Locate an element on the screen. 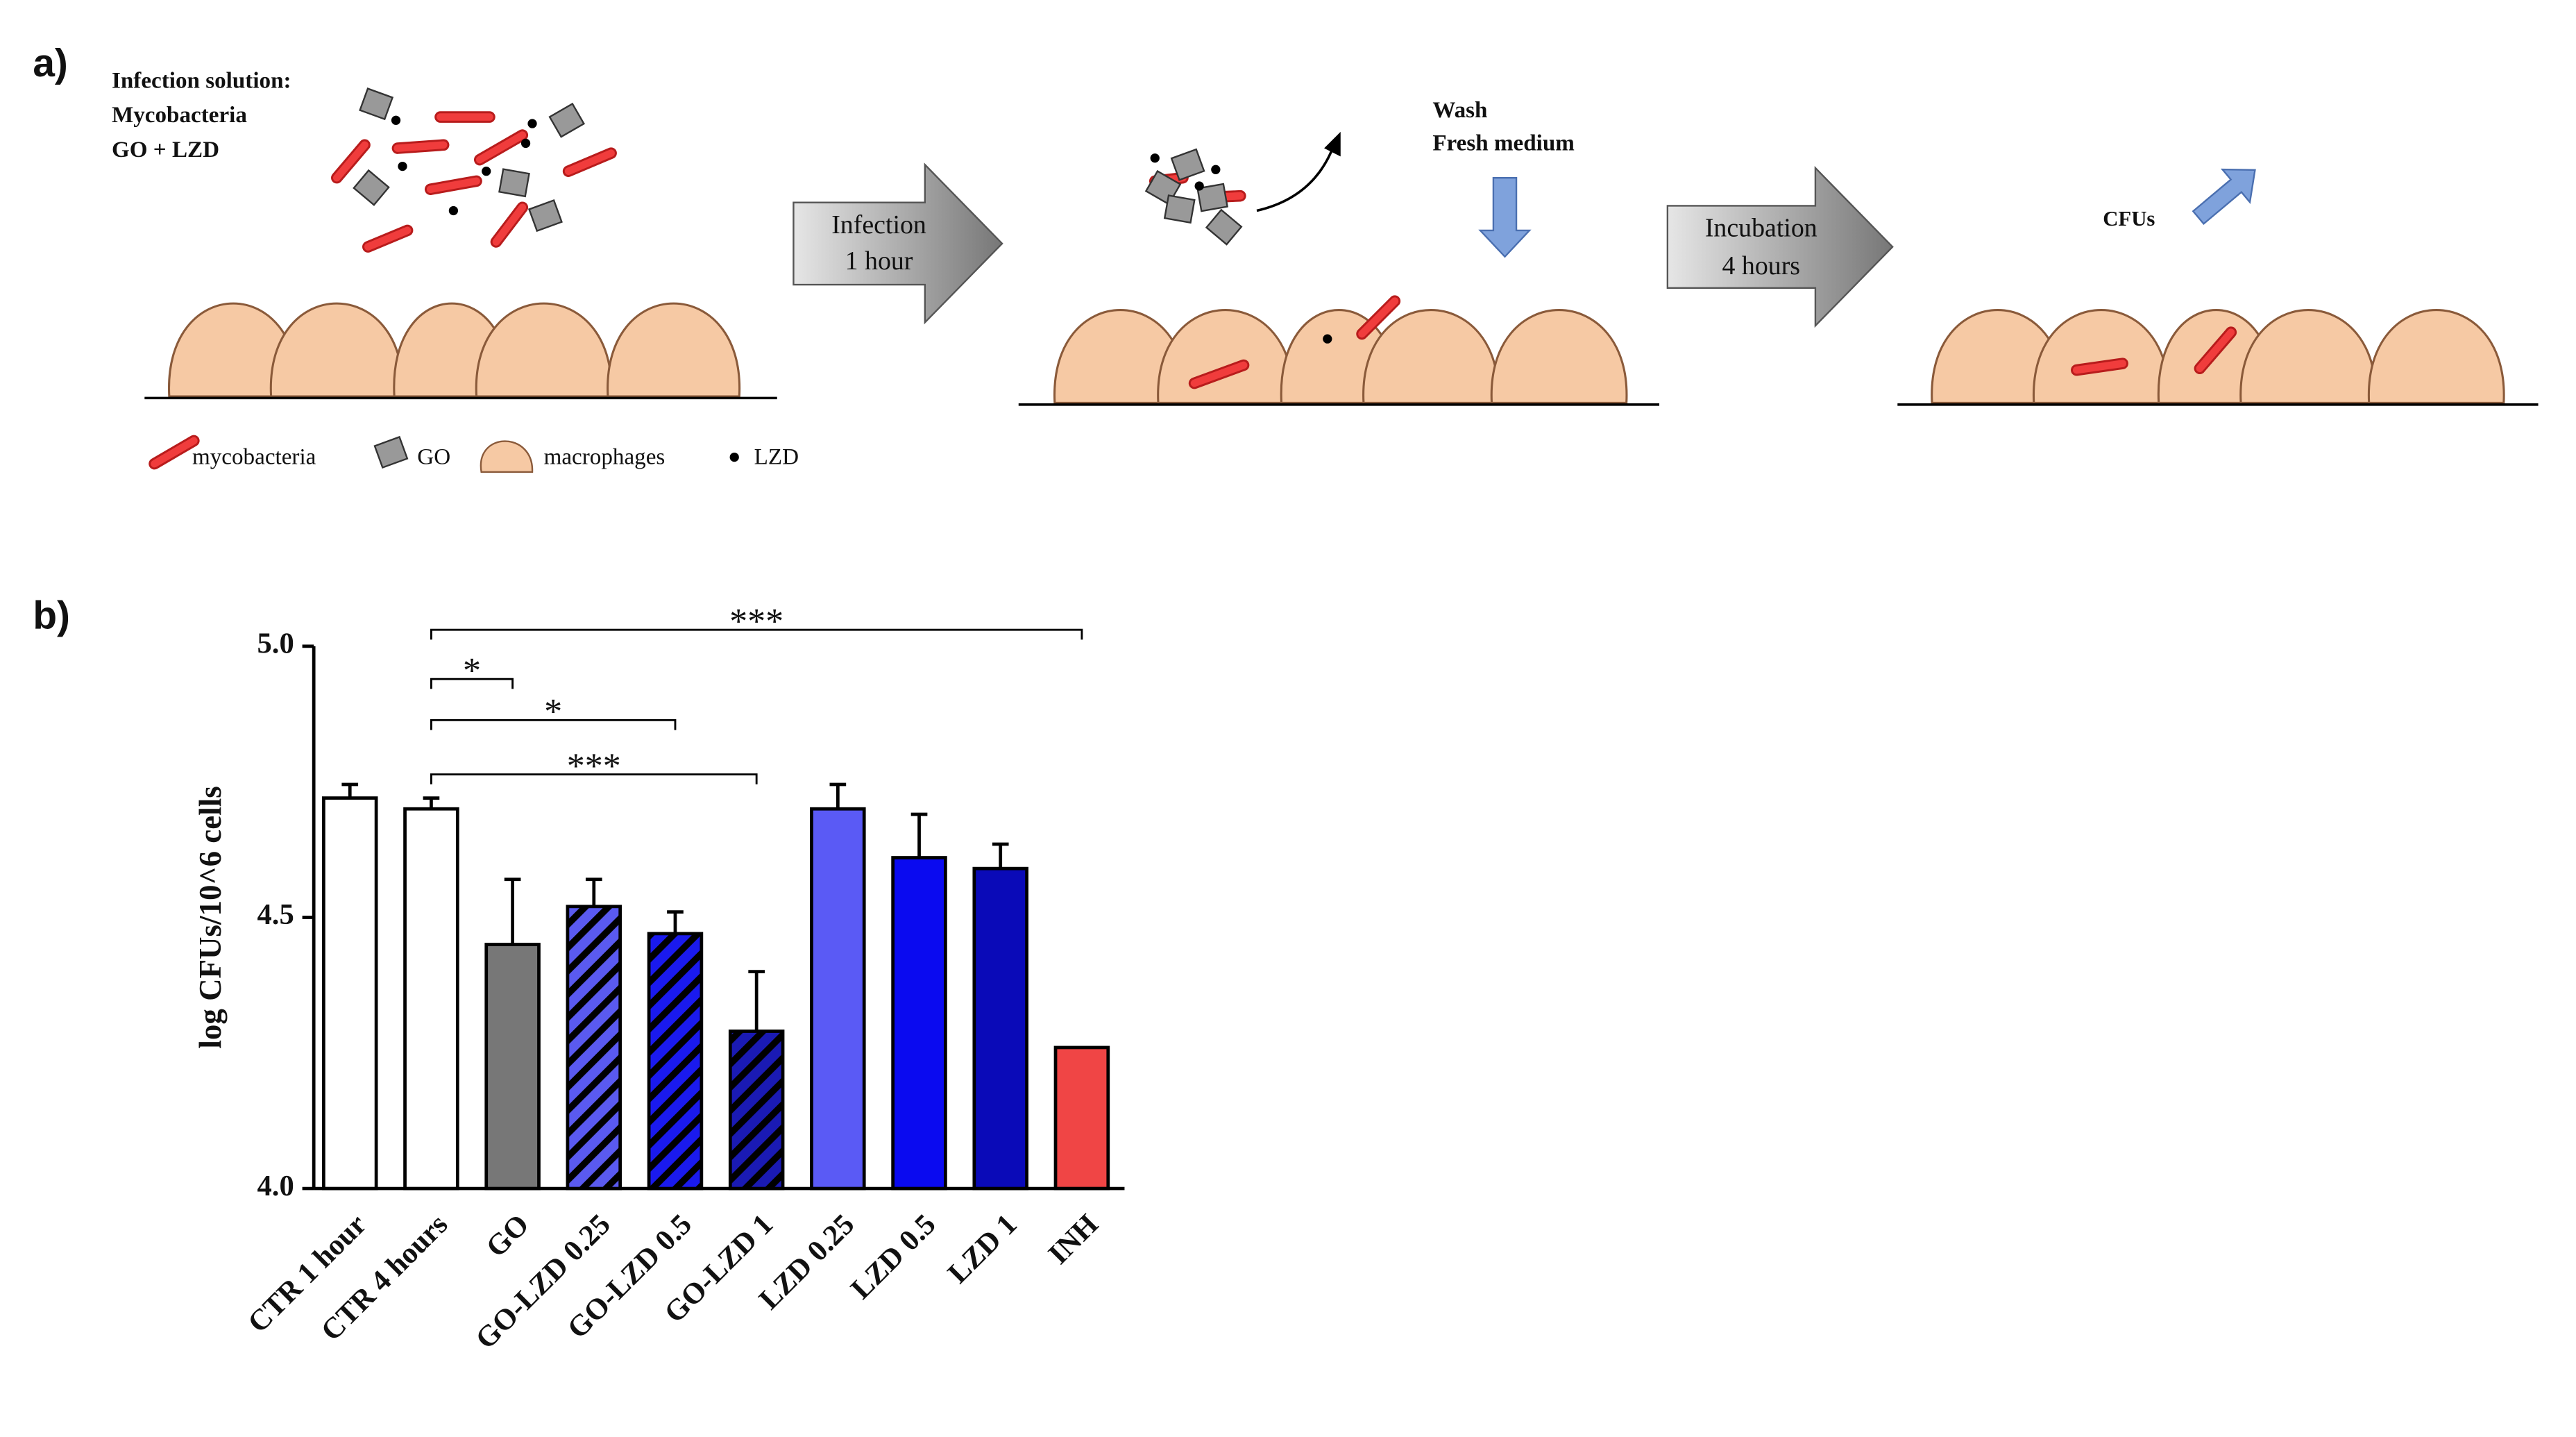  y-axis-label: log CFUs/10^6 cells is located at coordinates (210, 917).